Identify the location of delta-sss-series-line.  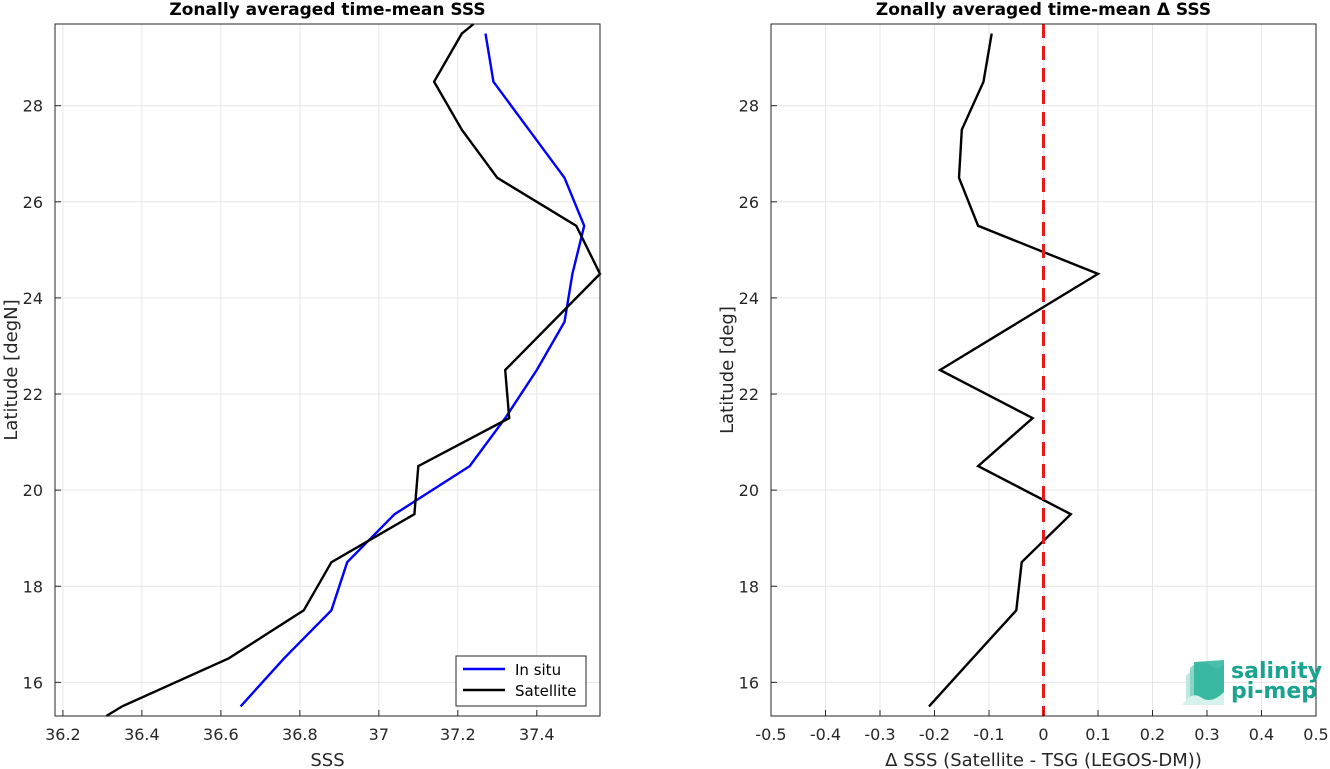
(1014, 370).